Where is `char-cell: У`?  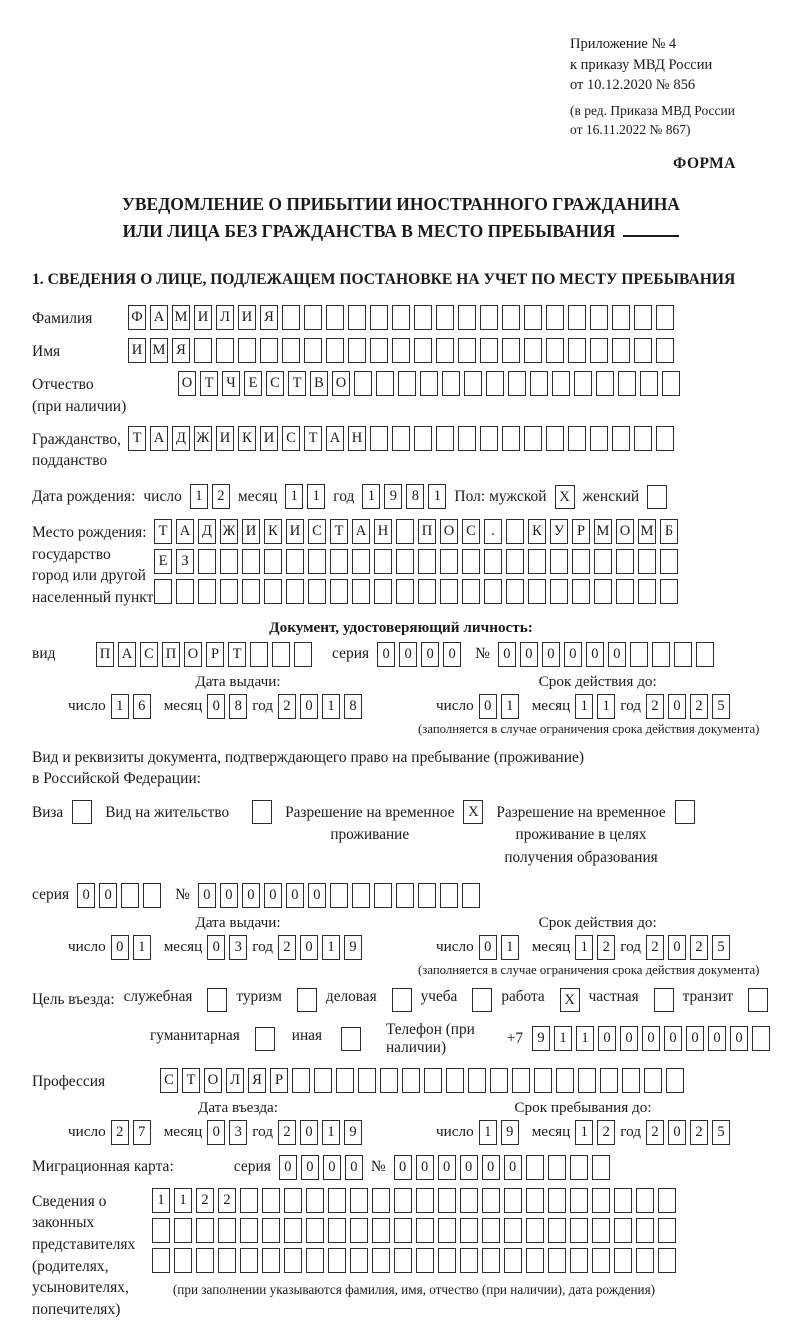 char-cell: У is located at coordinates (559, 532).